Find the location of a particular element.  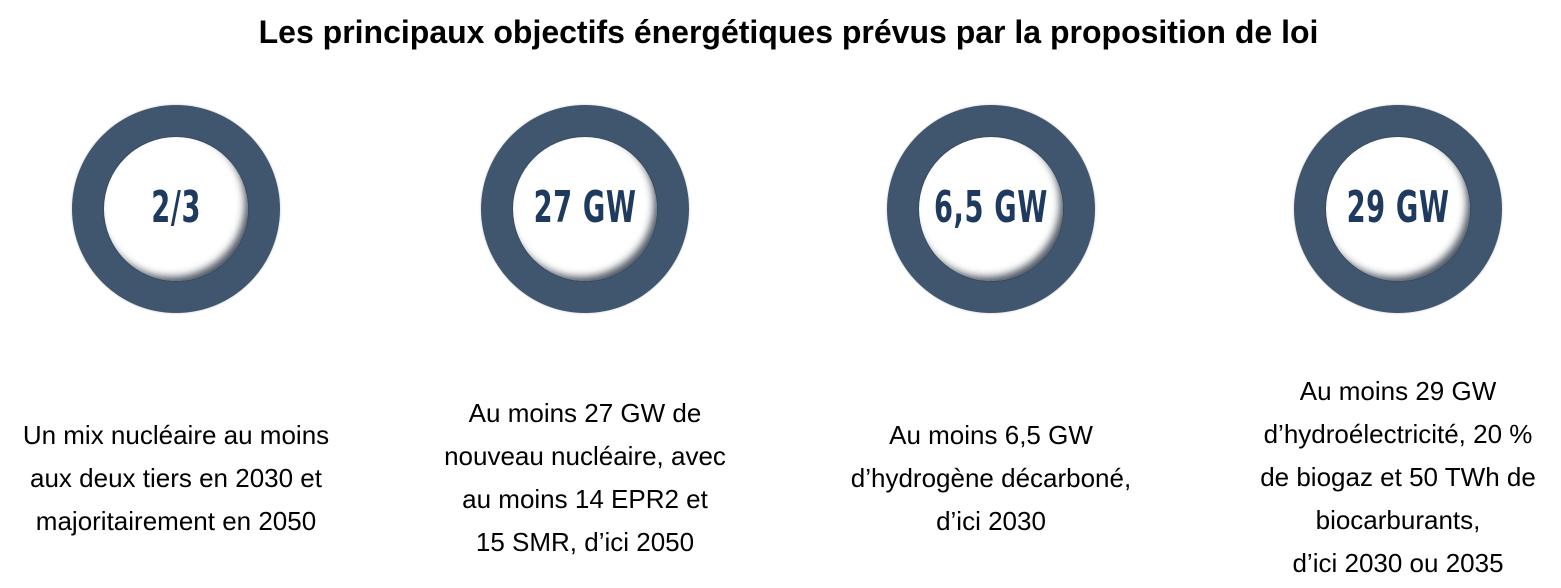

description-line: d’hydroélectricité, 20 % is located at coordinates (1398, 434).